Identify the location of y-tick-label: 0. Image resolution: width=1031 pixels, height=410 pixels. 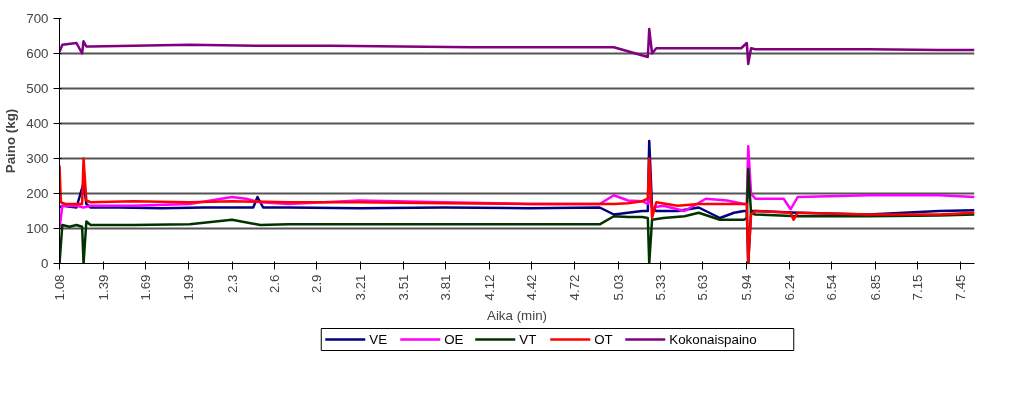
(45, 263).